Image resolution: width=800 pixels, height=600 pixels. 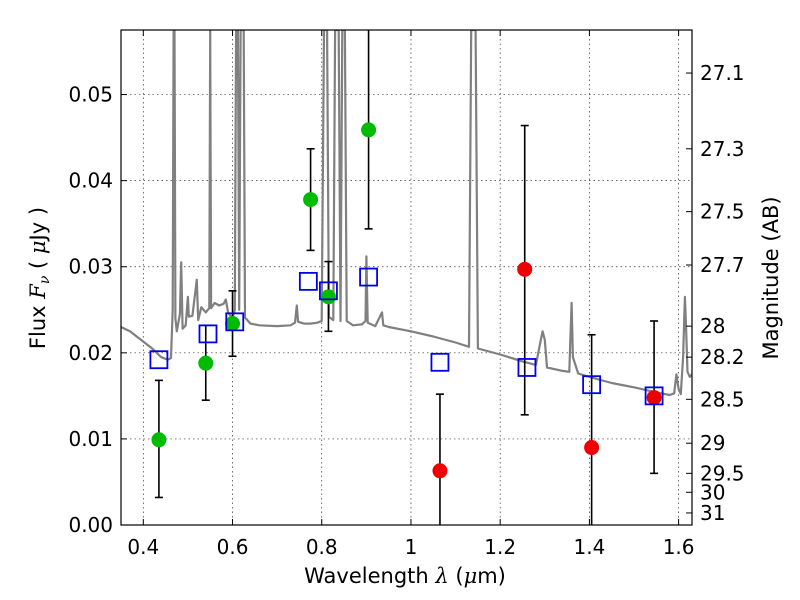 What do you see at coordinates (90, 181) in the screenshot?
I see `y-tick-label: 0.04` at bounding box center [90, 181].